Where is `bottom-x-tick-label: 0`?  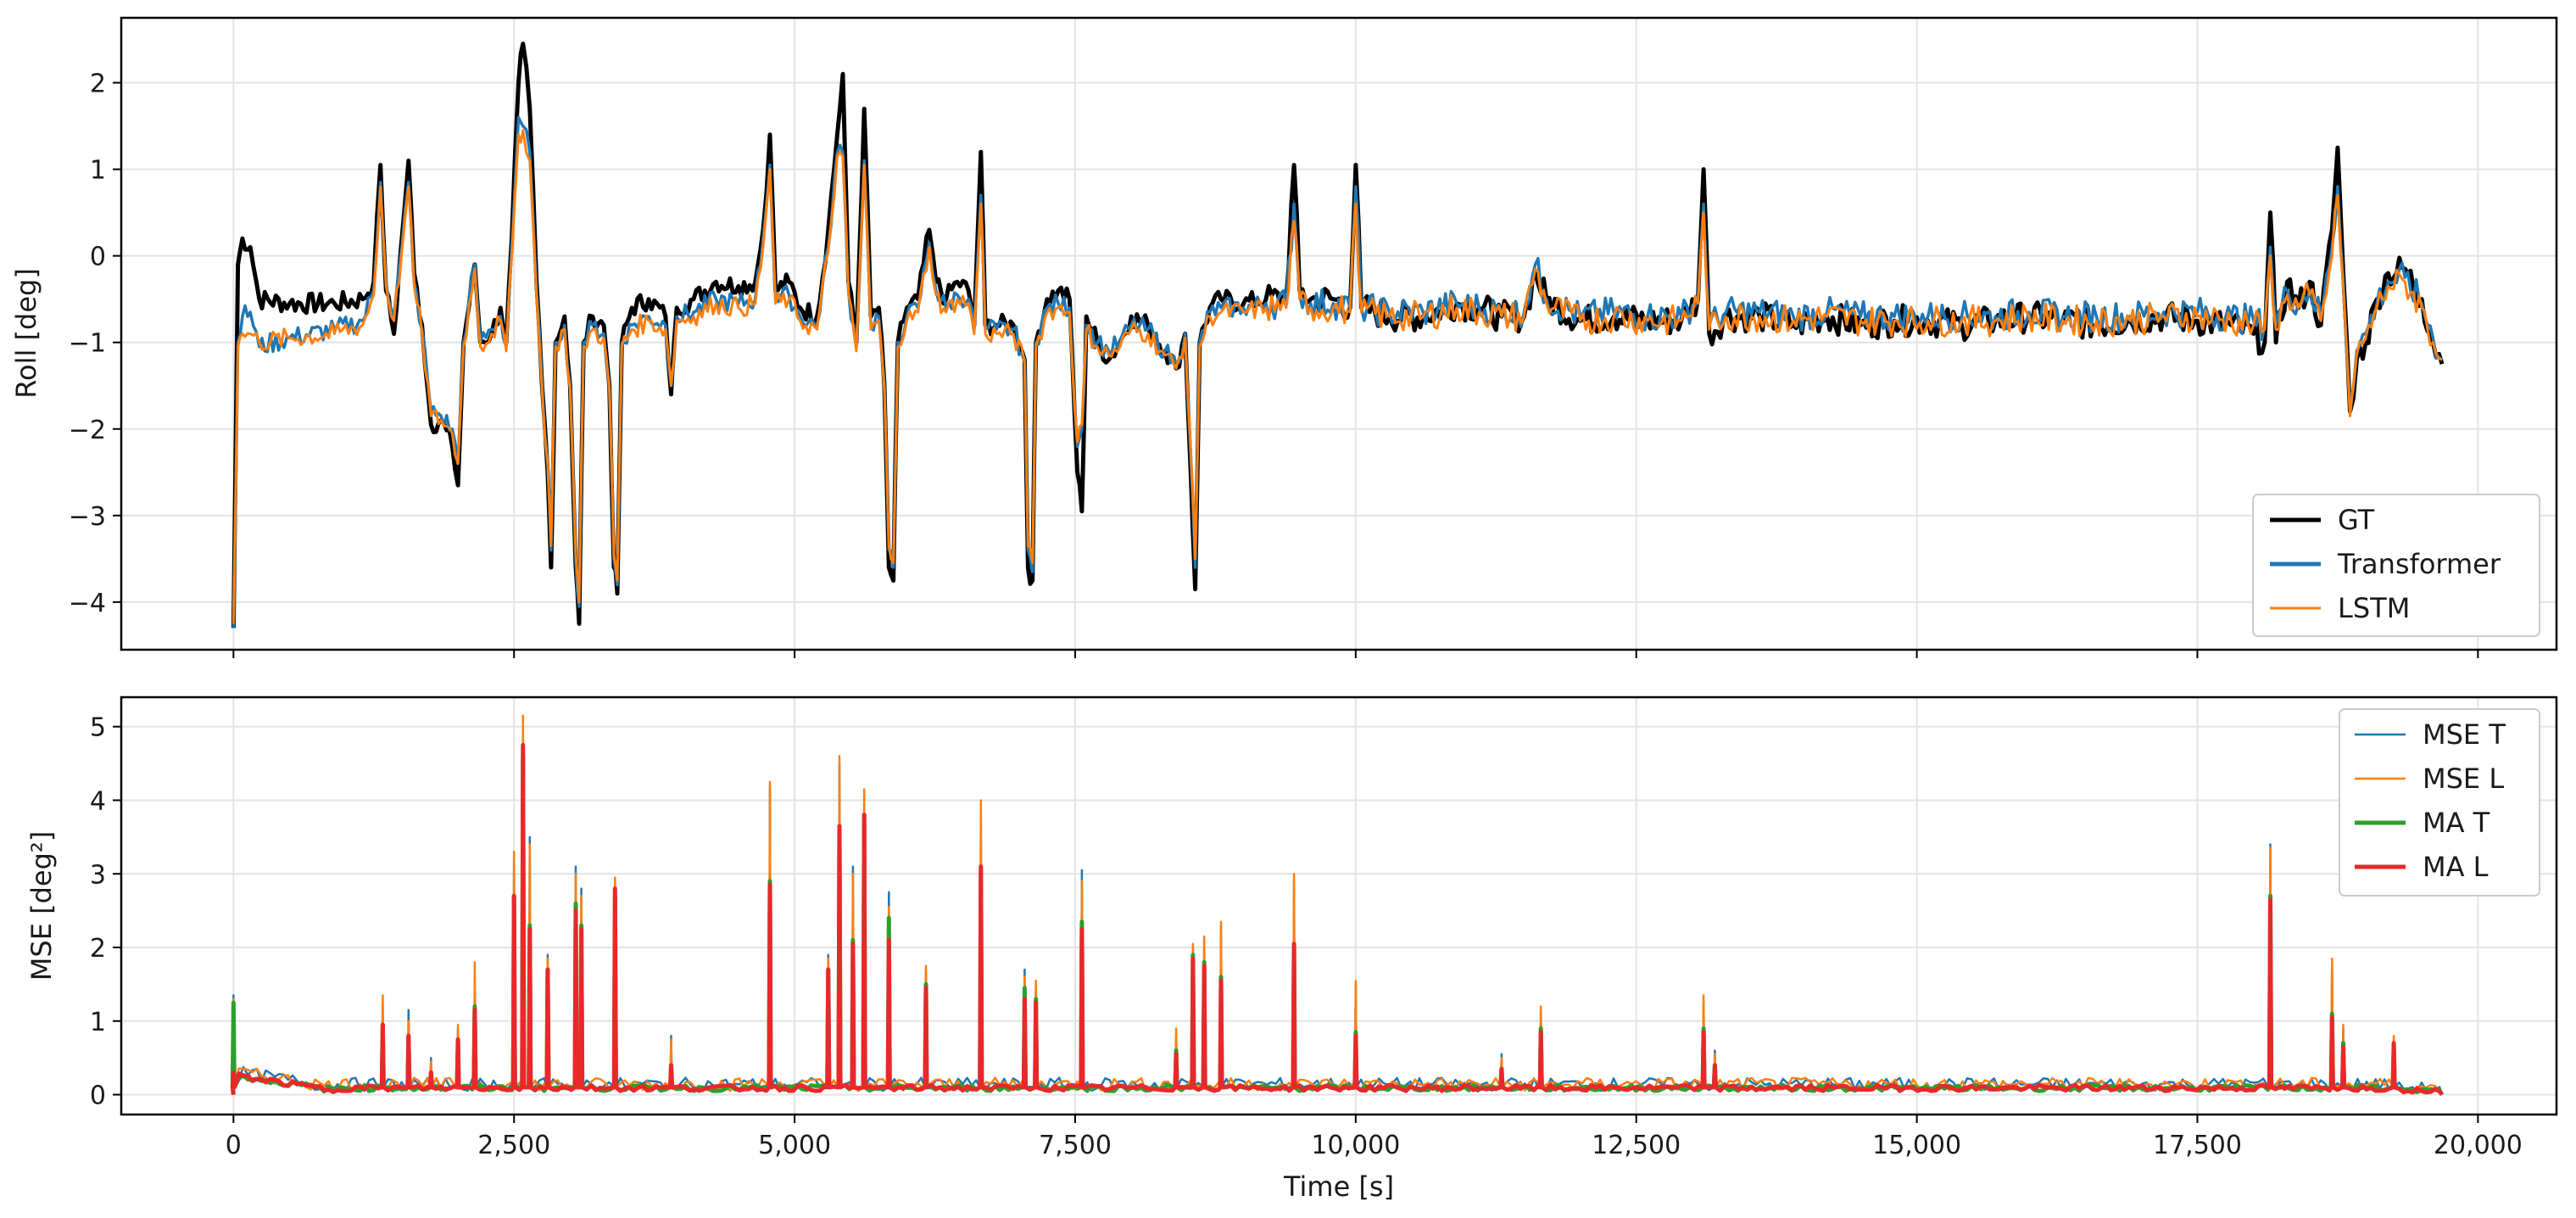
bottom-x-tick-label: 0 is located at coordinates (234, 1145).